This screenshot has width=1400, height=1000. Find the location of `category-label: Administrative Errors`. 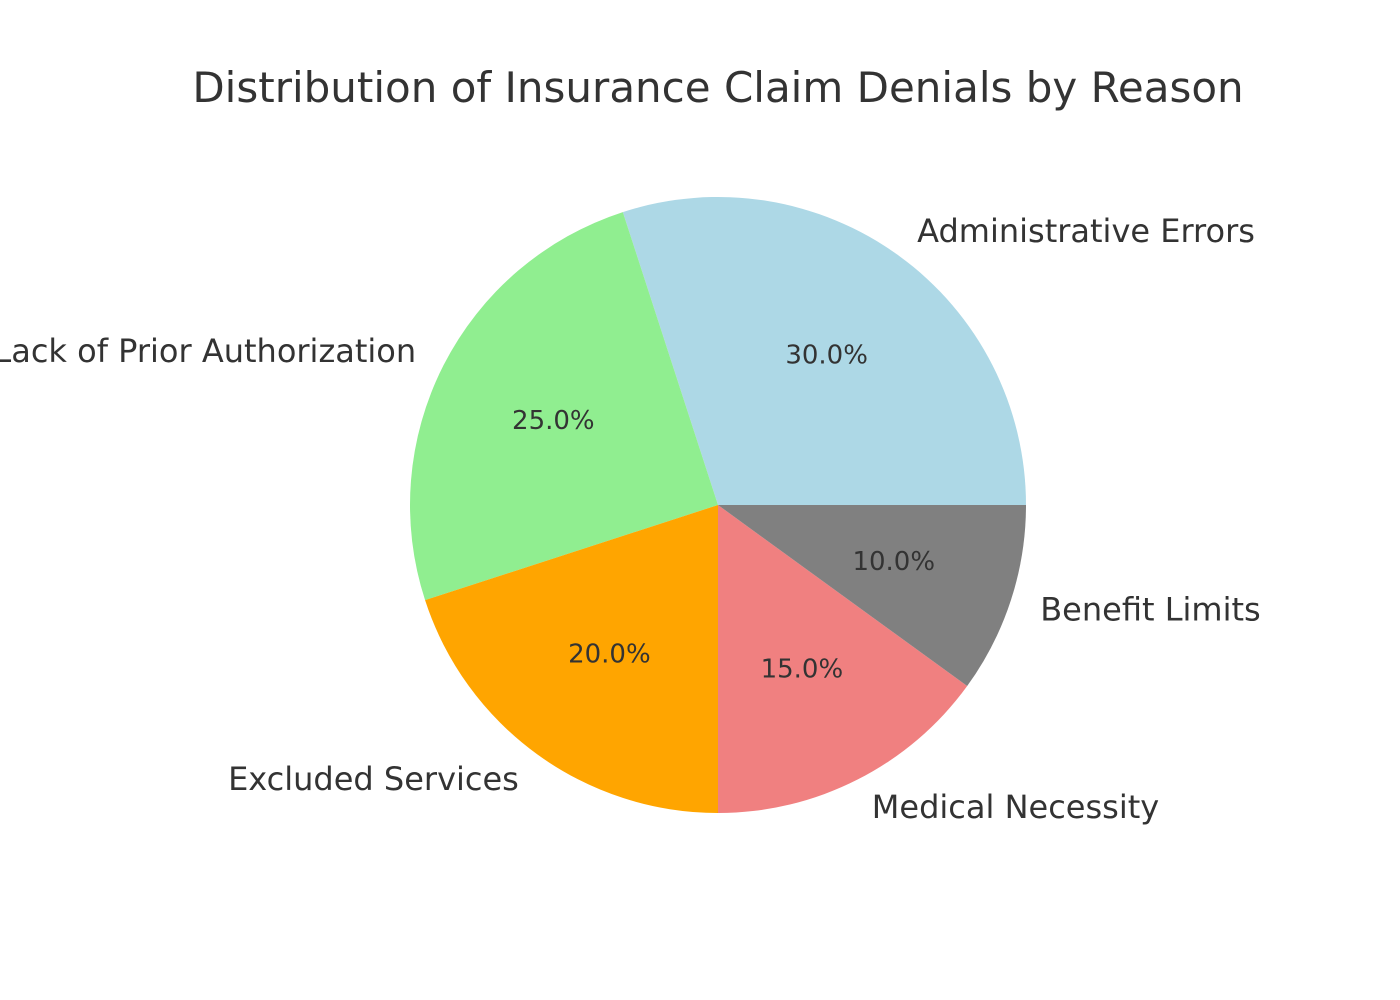

category-label: Administrative Errors is located at coordinates (1086, 231).